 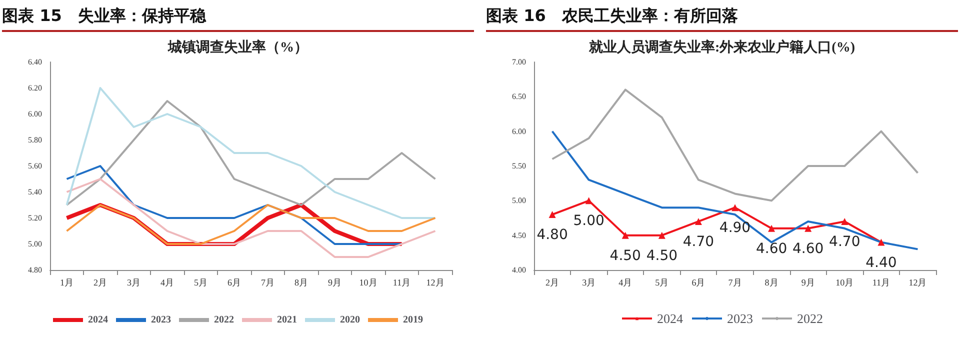 What do you see at coordinates (735, 228) in the screenshot?
I see `data-label: 4.90` at bounding box center [735, 228].